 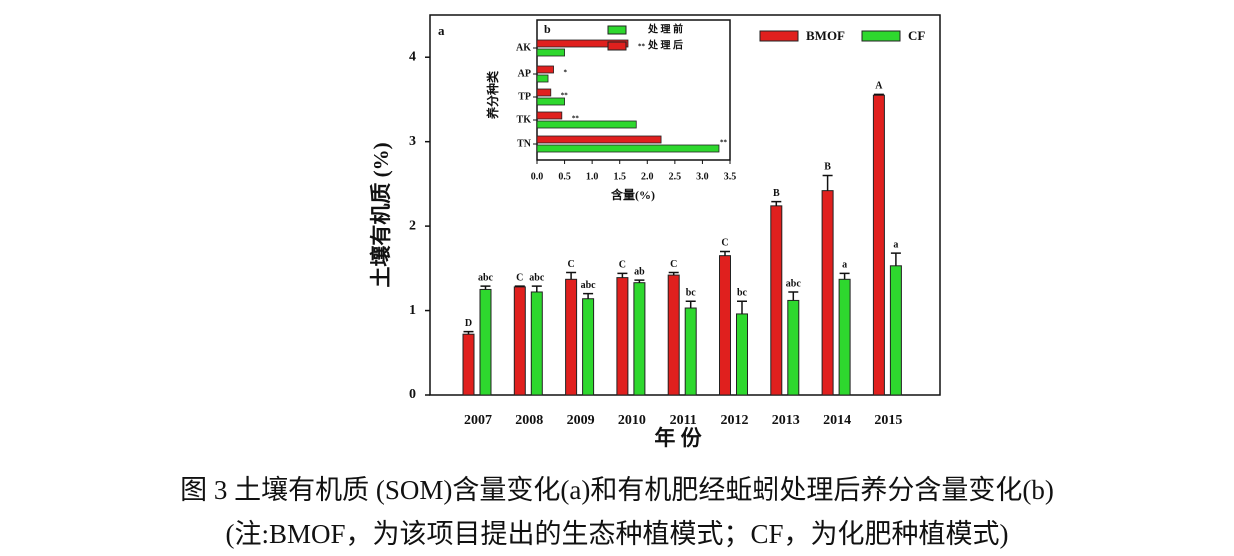 What do you see at coordinates (529, 420) in the screenshot?
I see `x-tick-label: 2008` at bounding box center [529, 420].